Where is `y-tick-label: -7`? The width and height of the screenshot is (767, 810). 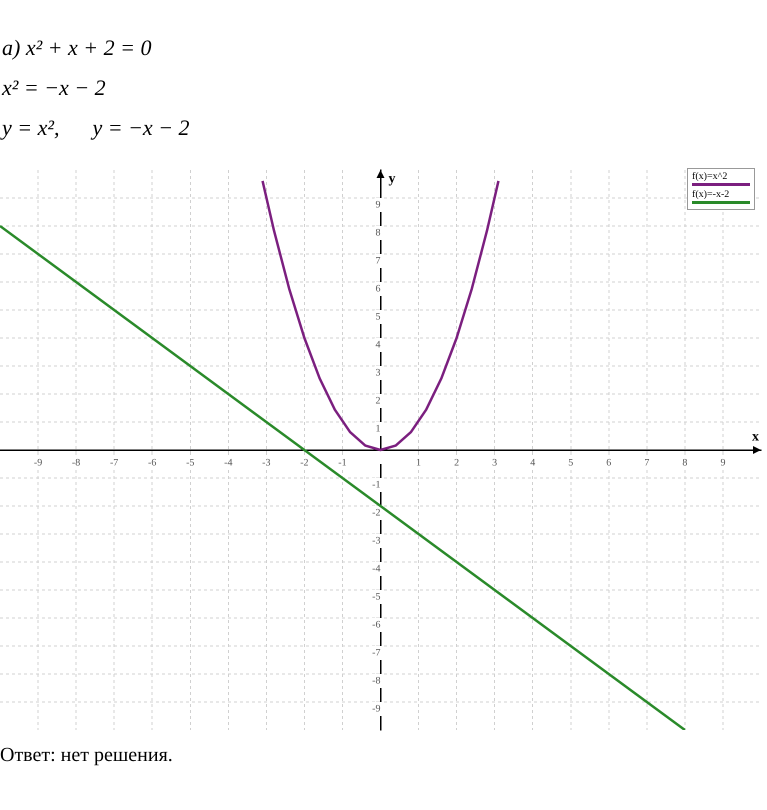 y-tick-label: -7 is located at coordinates (376, 653).